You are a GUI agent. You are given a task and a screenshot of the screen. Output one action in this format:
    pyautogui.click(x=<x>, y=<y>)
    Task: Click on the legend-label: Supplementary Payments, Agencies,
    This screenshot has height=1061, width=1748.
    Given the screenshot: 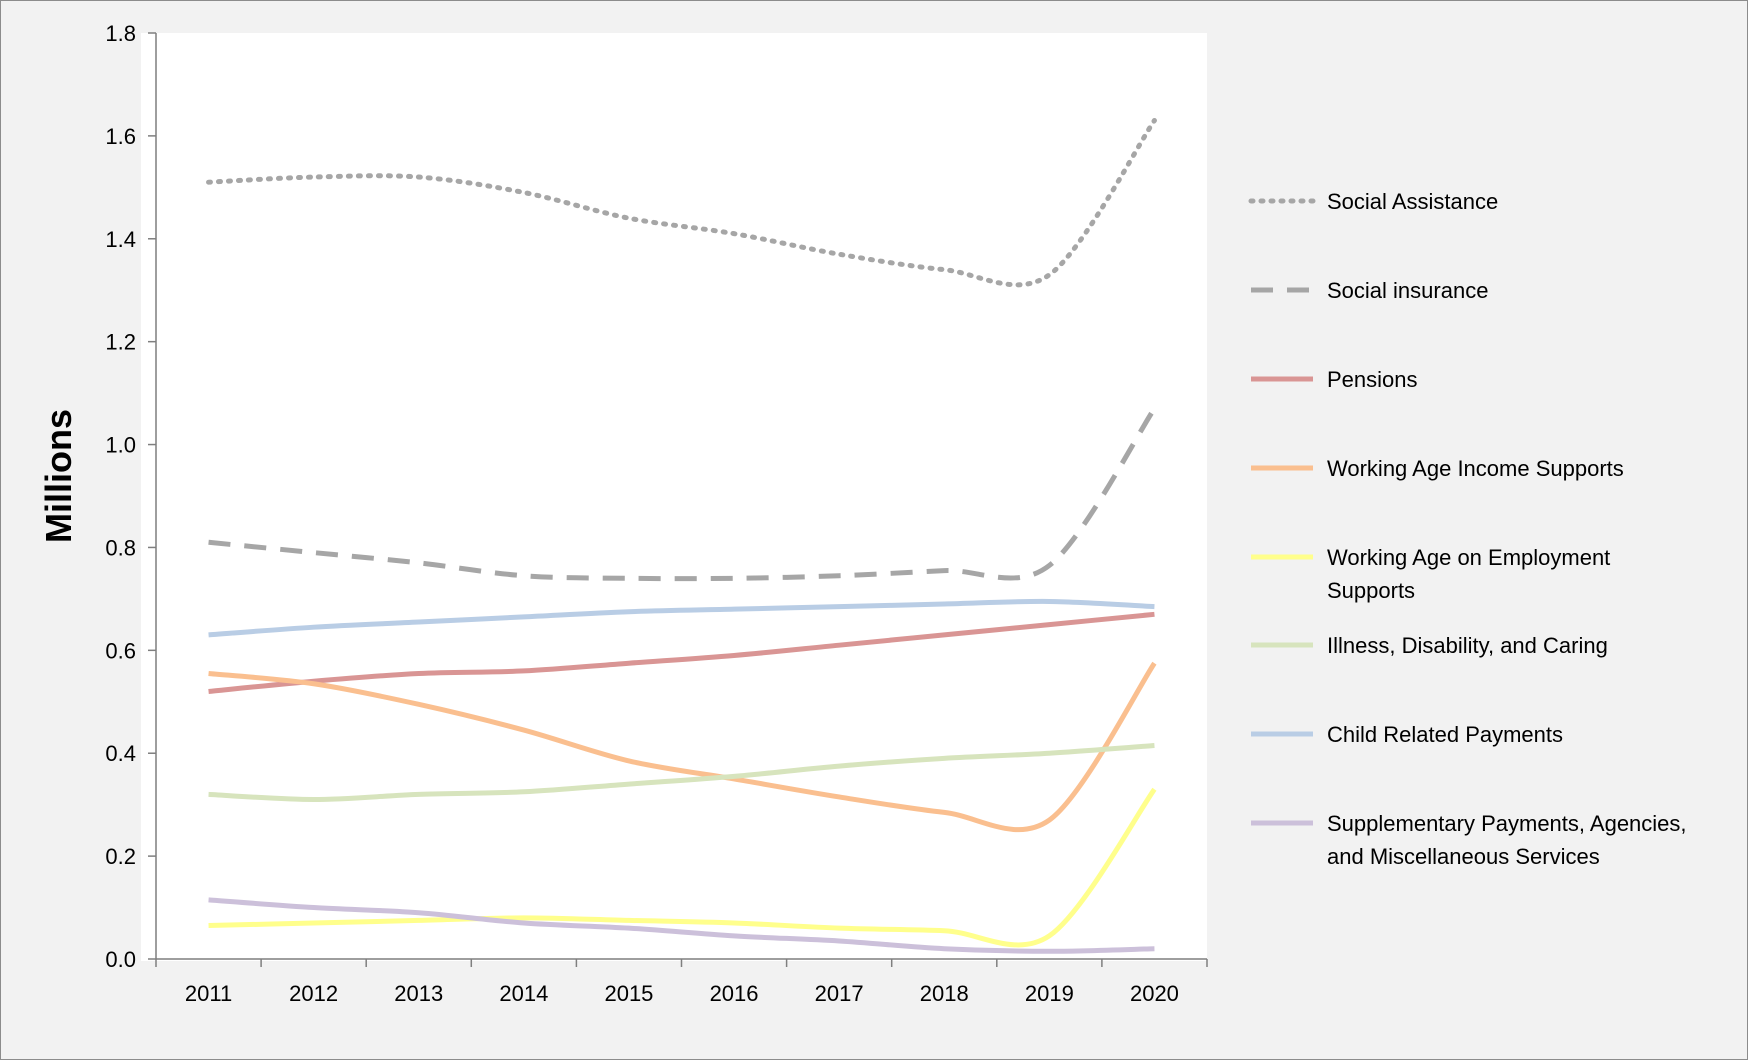 What is the action you would take?
    pyautogui.click(x=1507, y=823)
    